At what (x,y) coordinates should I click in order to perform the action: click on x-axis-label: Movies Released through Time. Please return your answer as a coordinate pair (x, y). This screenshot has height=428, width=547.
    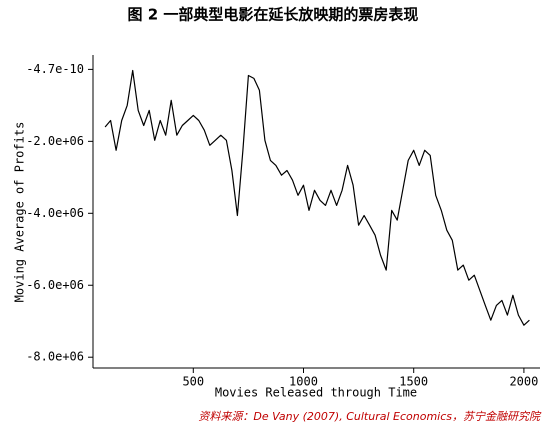
    Looking at the image, I should click on (316, 393).